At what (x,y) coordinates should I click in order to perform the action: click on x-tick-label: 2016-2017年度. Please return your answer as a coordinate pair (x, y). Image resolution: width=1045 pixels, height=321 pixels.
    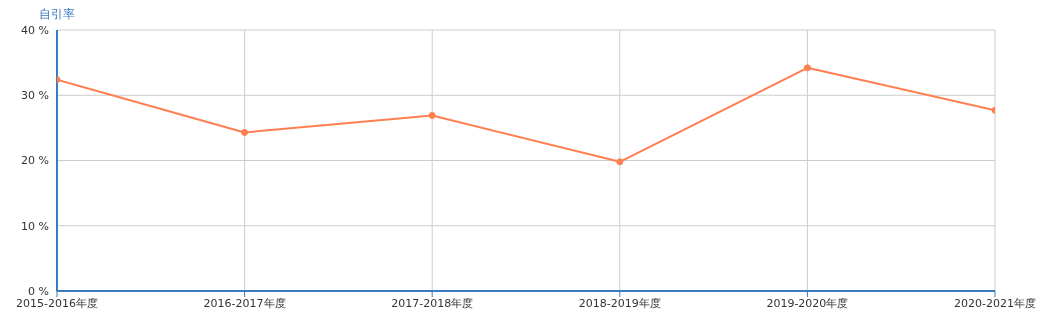
    Looking at the image, I should click on (244, 303).